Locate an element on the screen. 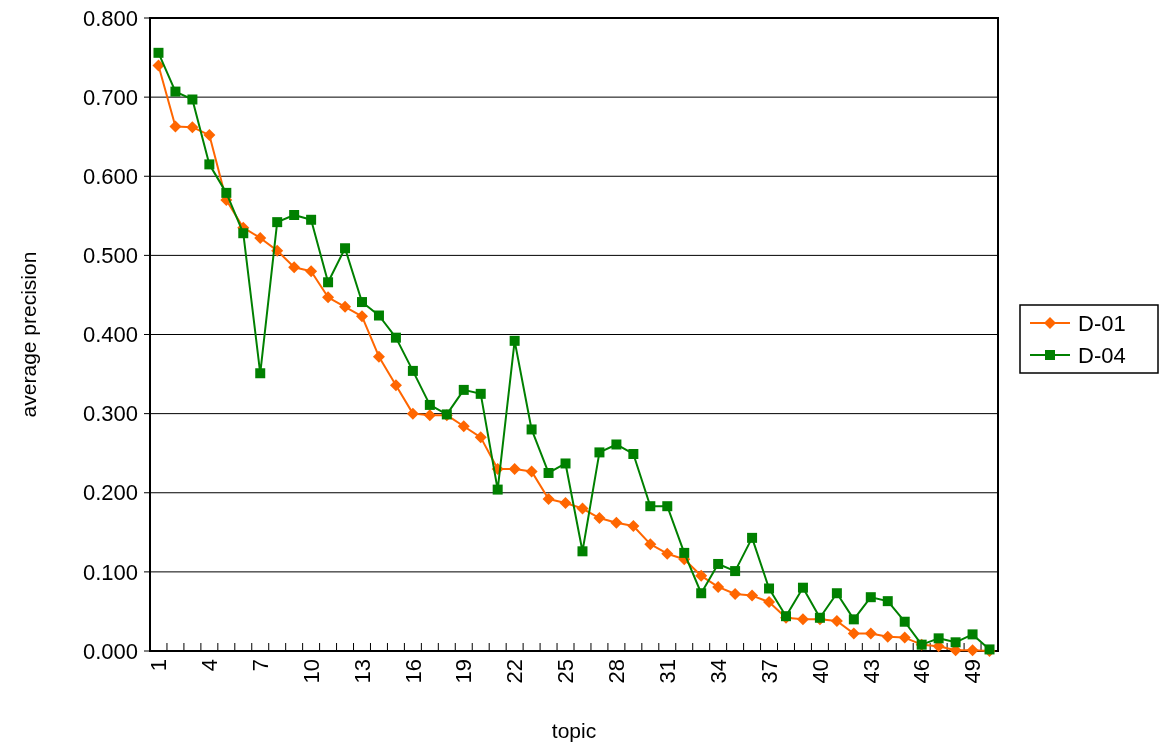 This screenshot has width=1160, height=744. x-tick-label: 16 is located at coordinates (413, 671).